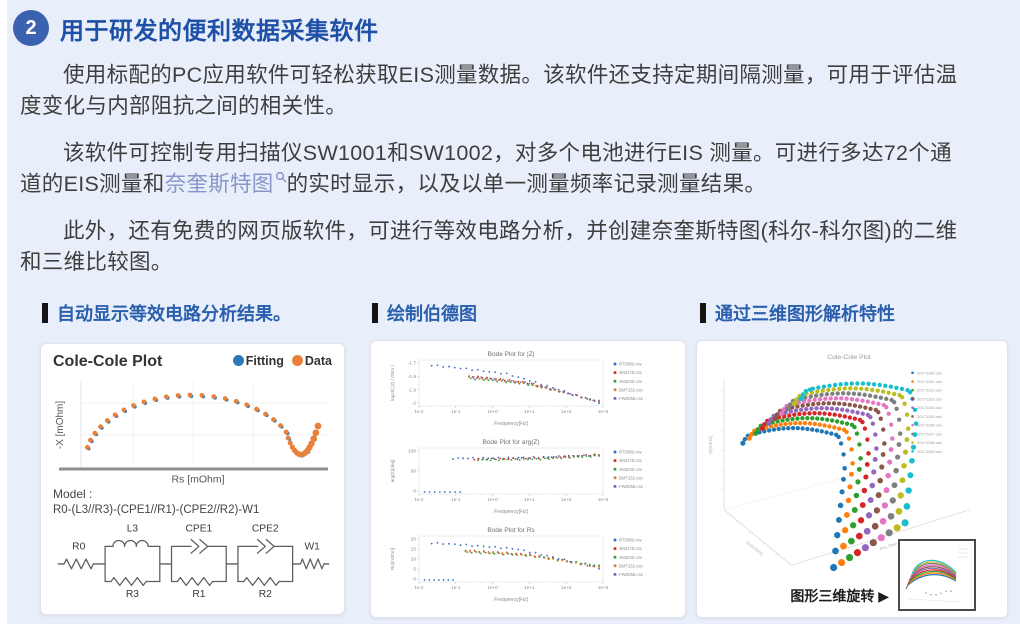 This screenshot has width=1020, height=624. Describe the element at coordinates (297, 360) in the screenshot. I see `legend-data-dot` at that location.